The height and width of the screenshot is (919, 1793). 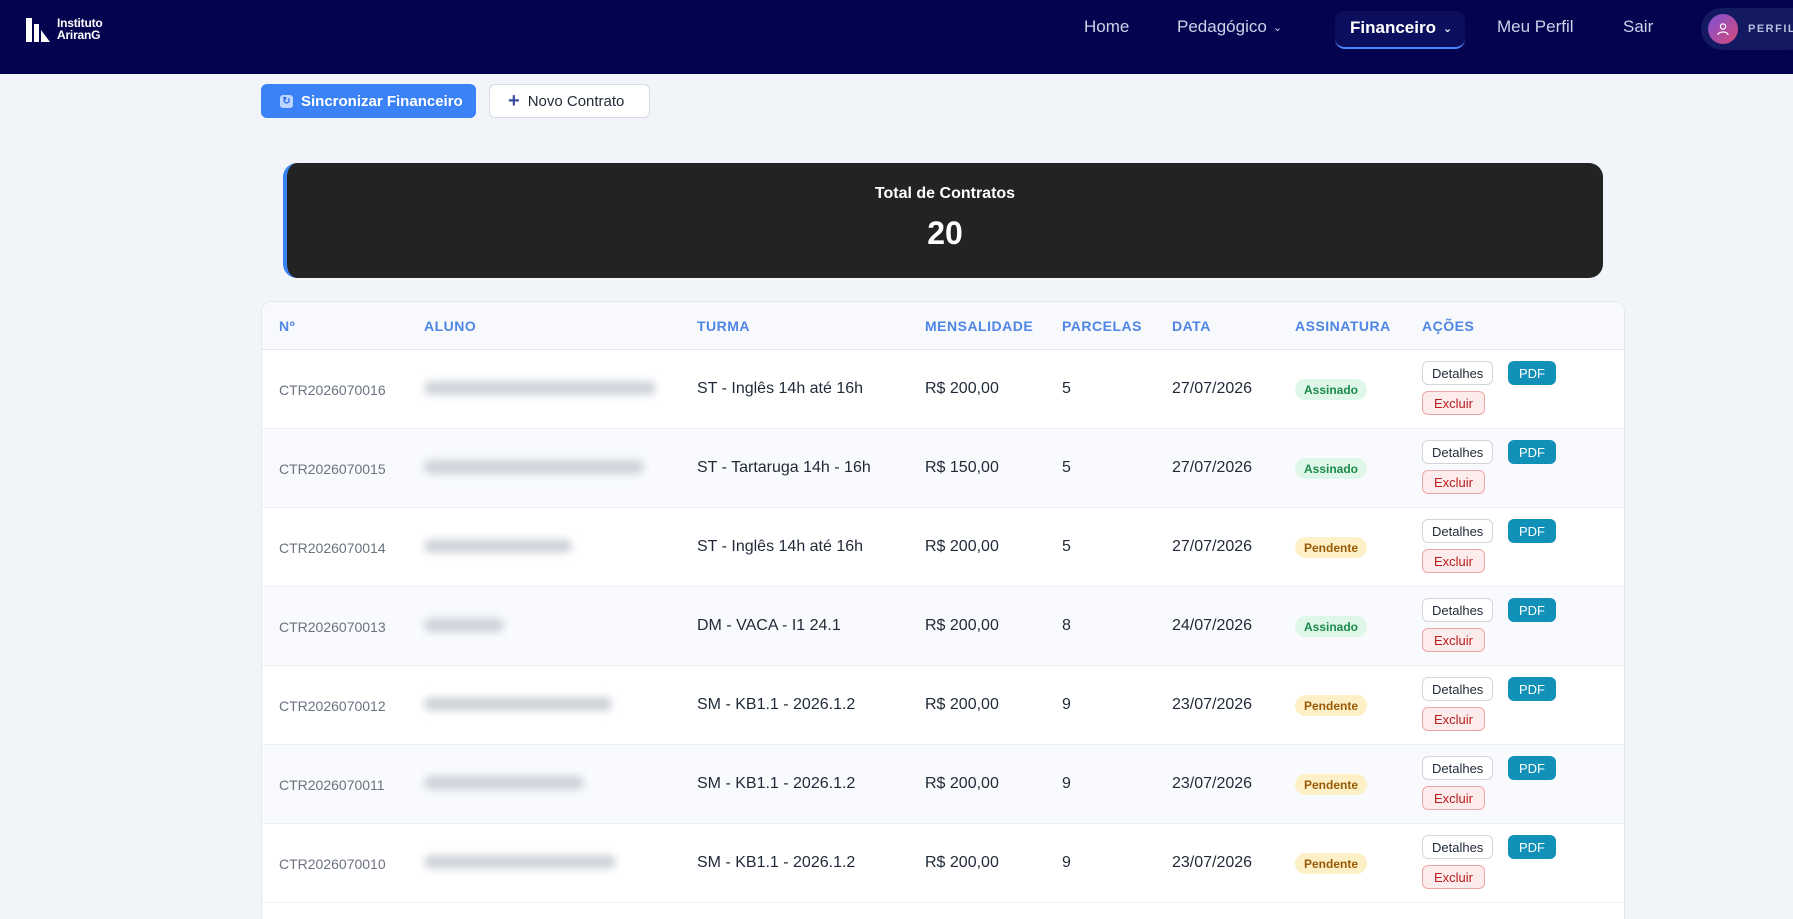 What do you see at coordinates (514, 101) in the screenshot?
I see `plus-icon: +` at bounding box center [514, 101].